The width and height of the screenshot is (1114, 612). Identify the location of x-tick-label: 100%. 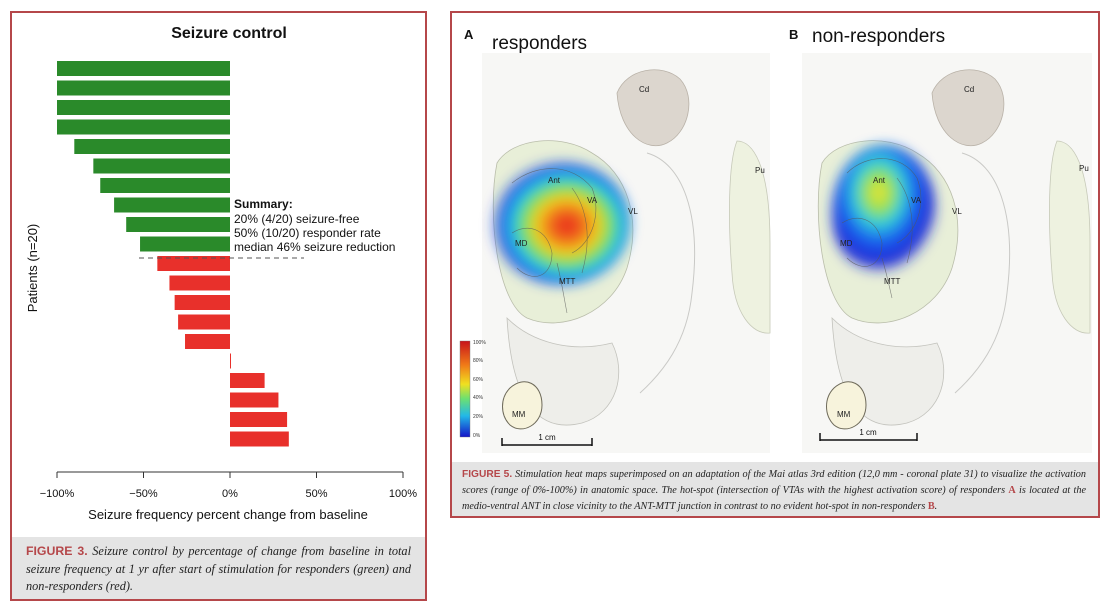
(403, 494).